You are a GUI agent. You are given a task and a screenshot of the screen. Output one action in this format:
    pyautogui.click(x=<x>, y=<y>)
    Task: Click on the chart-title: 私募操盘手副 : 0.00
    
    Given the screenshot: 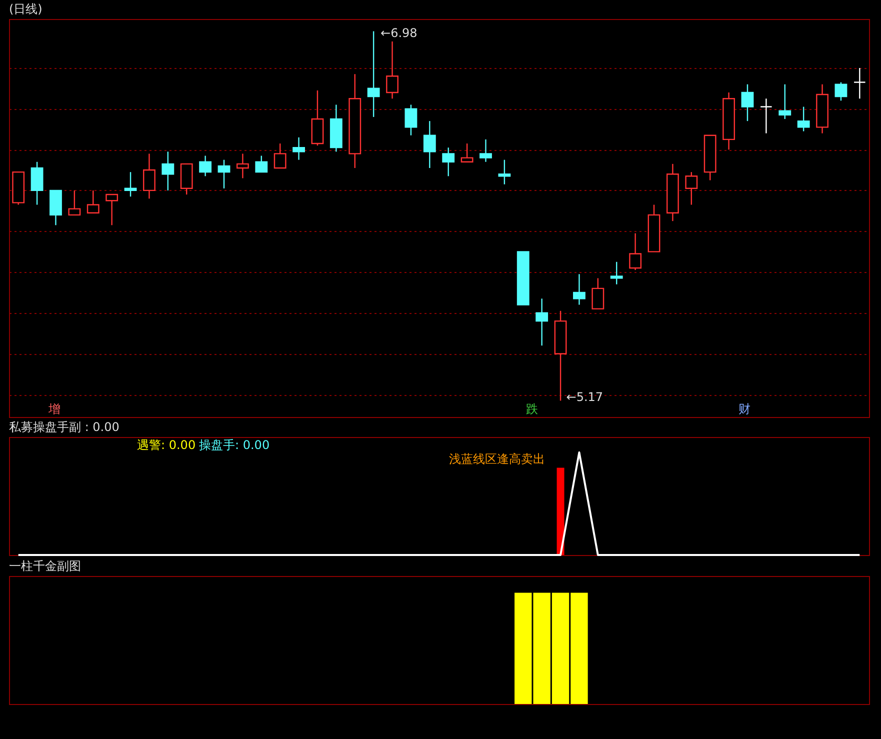 What is the action you would take?
    pyautogui.click(x=64, y=427)
    